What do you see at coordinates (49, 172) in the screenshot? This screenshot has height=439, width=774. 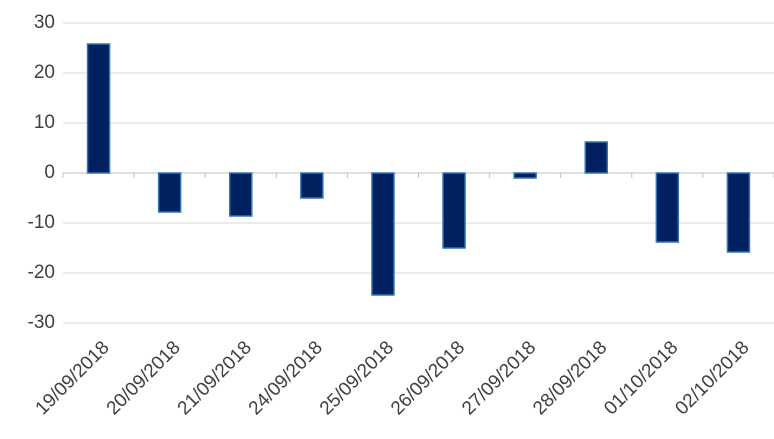 I see `y-tick-label: 0` at bounding box center [49, 172].